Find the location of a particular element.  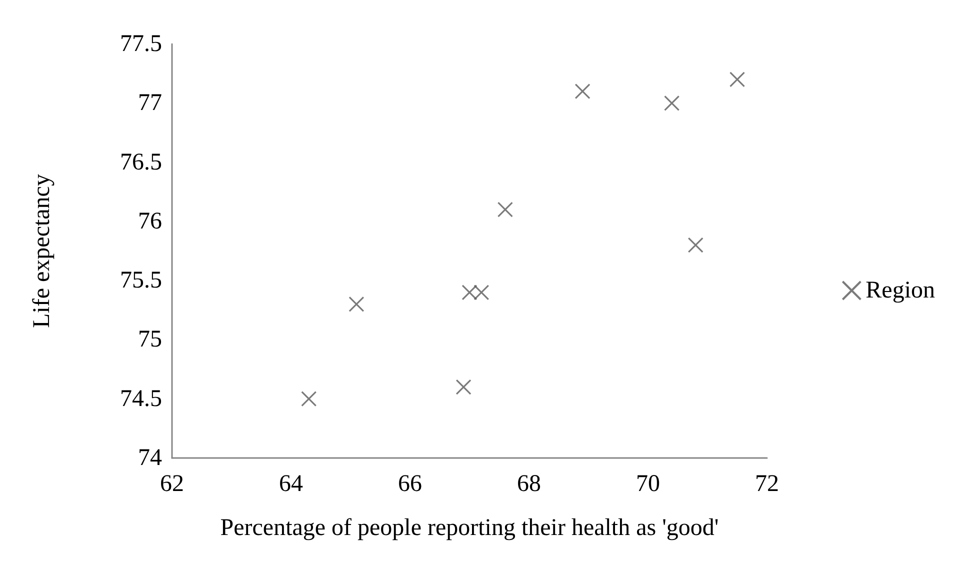

y-tick-label: 77 is located at coordinates (150, 103).